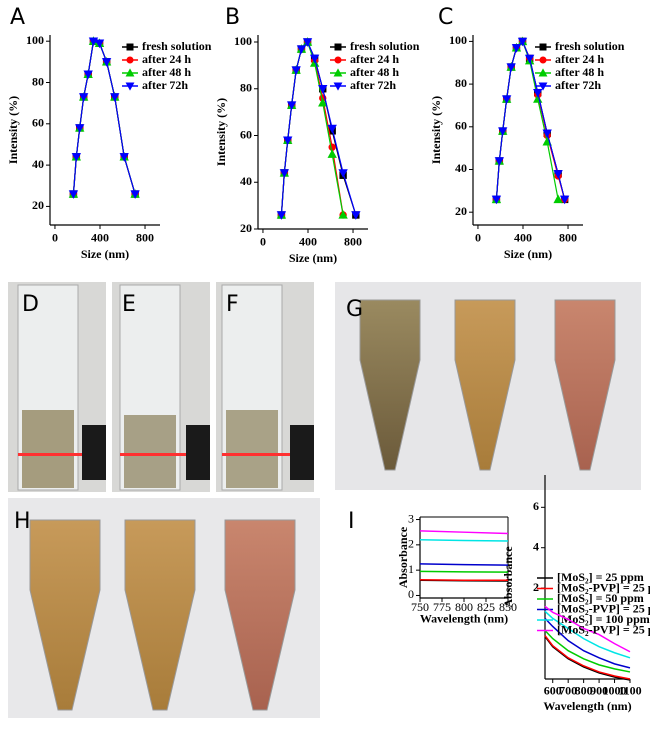  What do you see at coordinates (403, 557) in the screenshot?
I see `y-axis-title: Absorbance` at bounding box center [403, 557].